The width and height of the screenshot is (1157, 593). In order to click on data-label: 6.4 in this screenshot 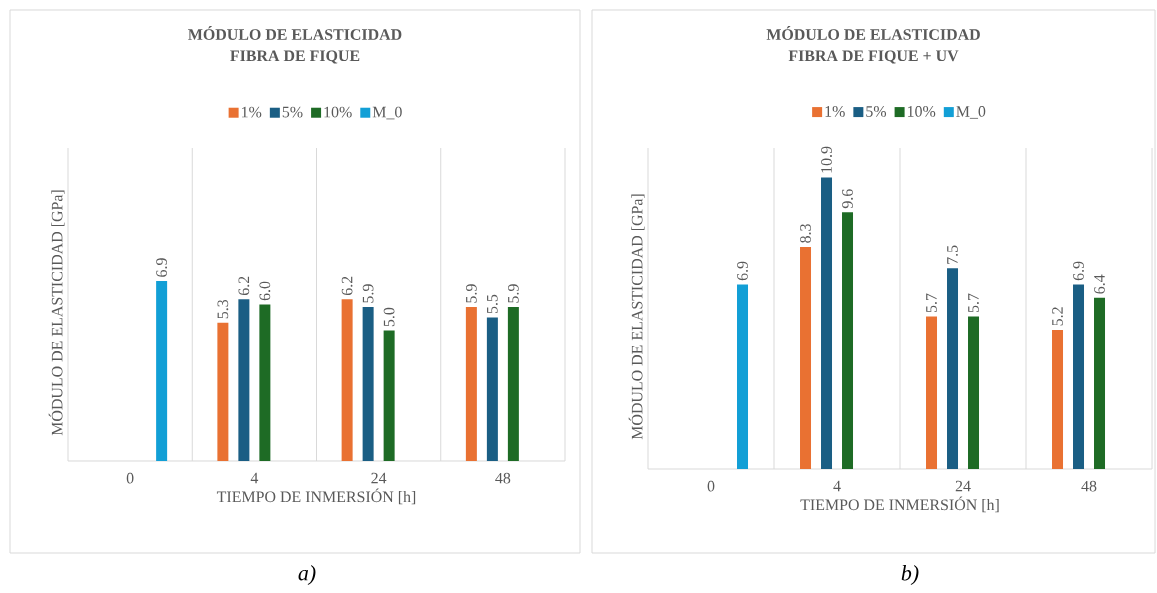, I will do `click(1099, 284)`.